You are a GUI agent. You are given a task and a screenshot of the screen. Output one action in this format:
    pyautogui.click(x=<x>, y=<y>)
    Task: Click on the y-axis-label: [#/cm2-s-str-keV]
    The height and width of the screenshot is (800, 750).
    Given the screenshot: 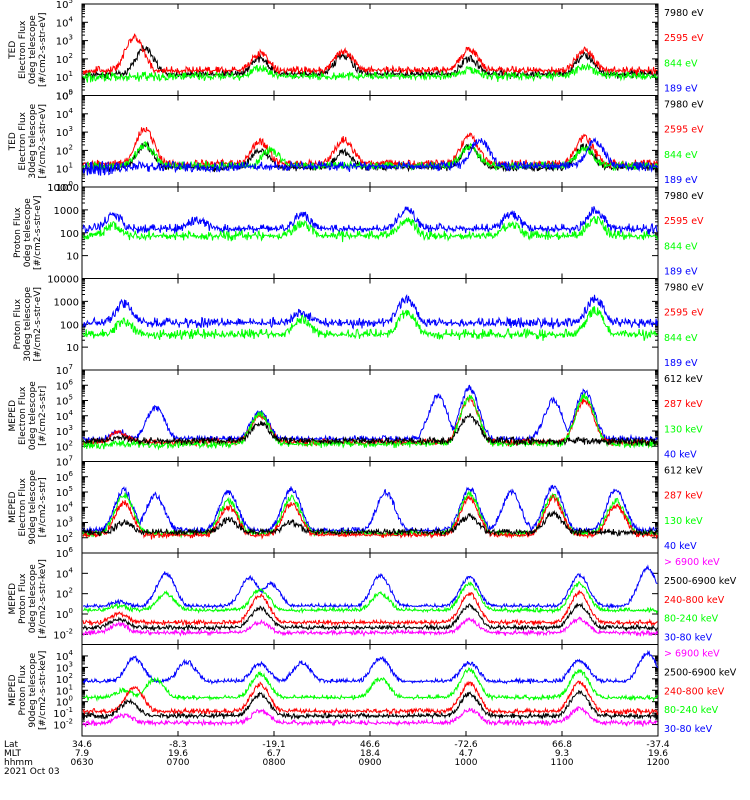 What is the action you would take?
    pyautogui.click(x=43, y=598)
    